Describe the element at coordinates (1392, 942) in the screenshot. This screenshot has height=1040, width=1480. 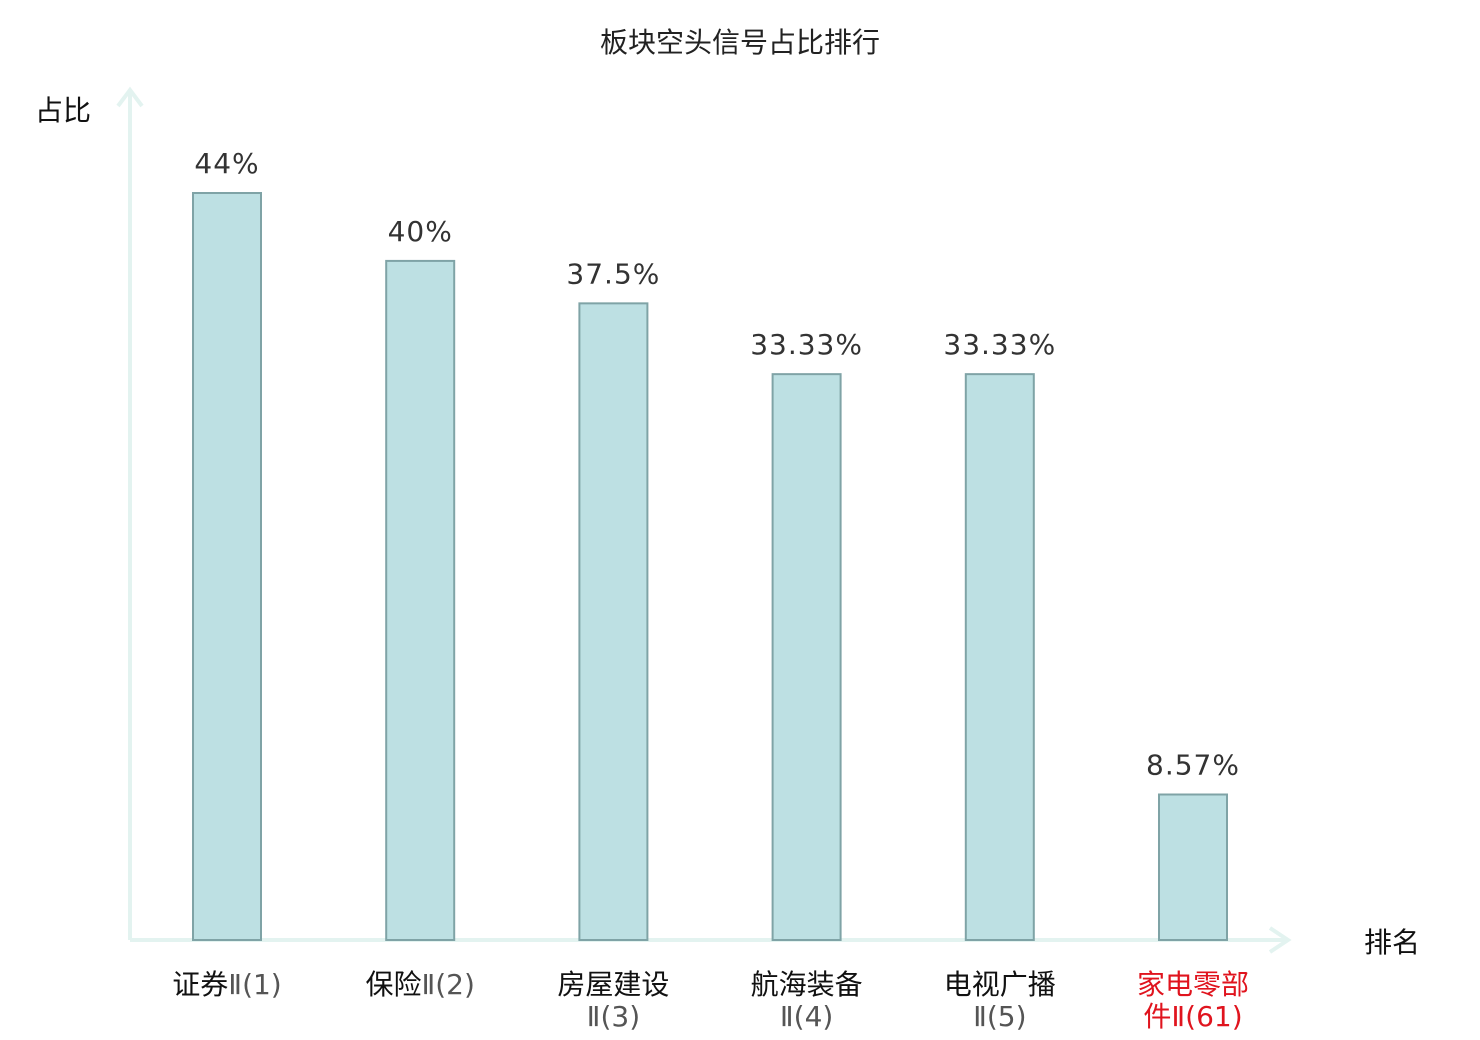
I see `x-axis-label: 排名` at that location.